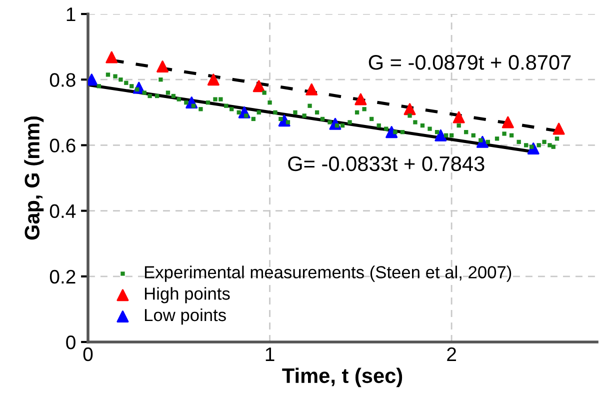 Image resolution: width=599 pixels, height=415 pixels. What do you see at coordinates (270, 354) in the screenshot?
I see `x-tick-label: 1` at bounding box center [270, 354].